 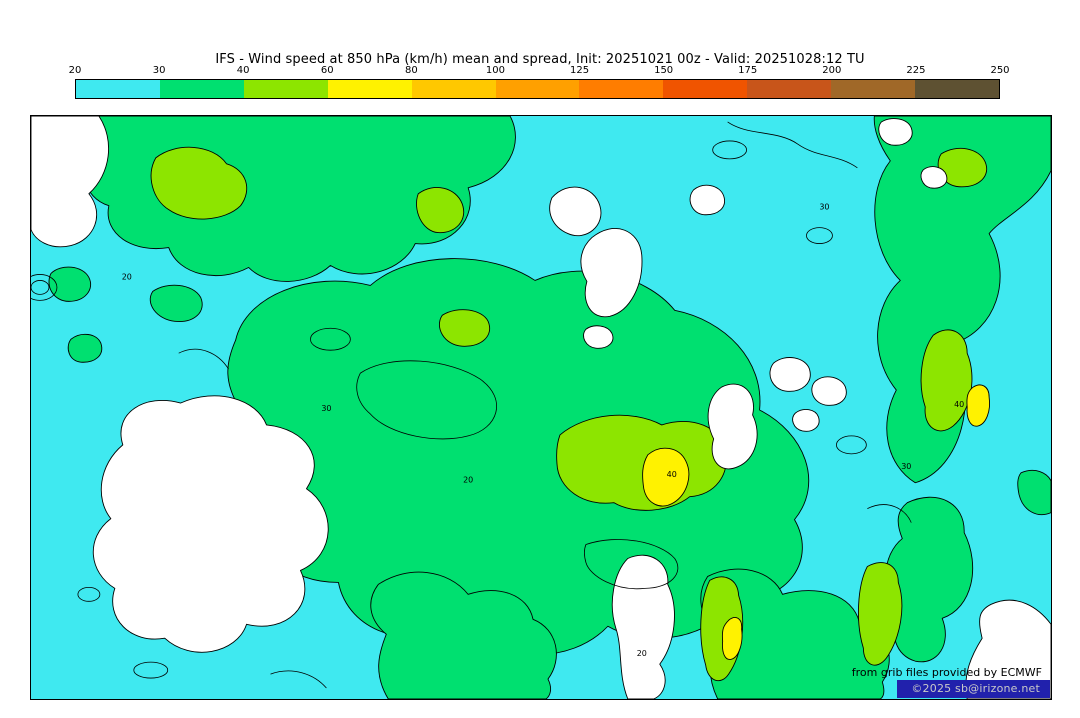 I want to click on colorbar-tick-label: 80, so click(x=411, y=70).